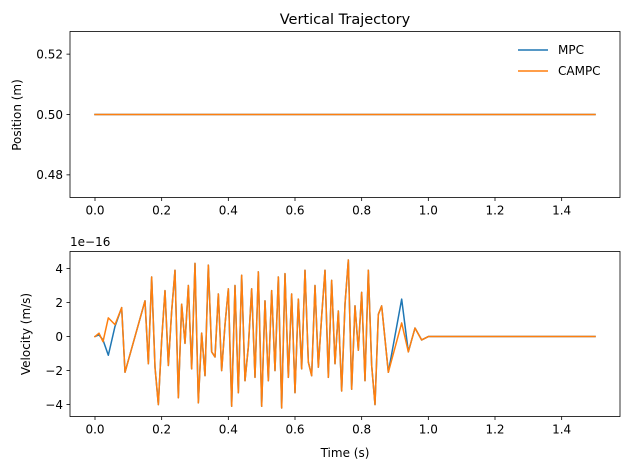 This screenshot has width=630, height=469. What do you see at coordinates (571, 50) in the screenshot?
I see `legend-label-mpc: MPC` at bounding box center [571, 50].